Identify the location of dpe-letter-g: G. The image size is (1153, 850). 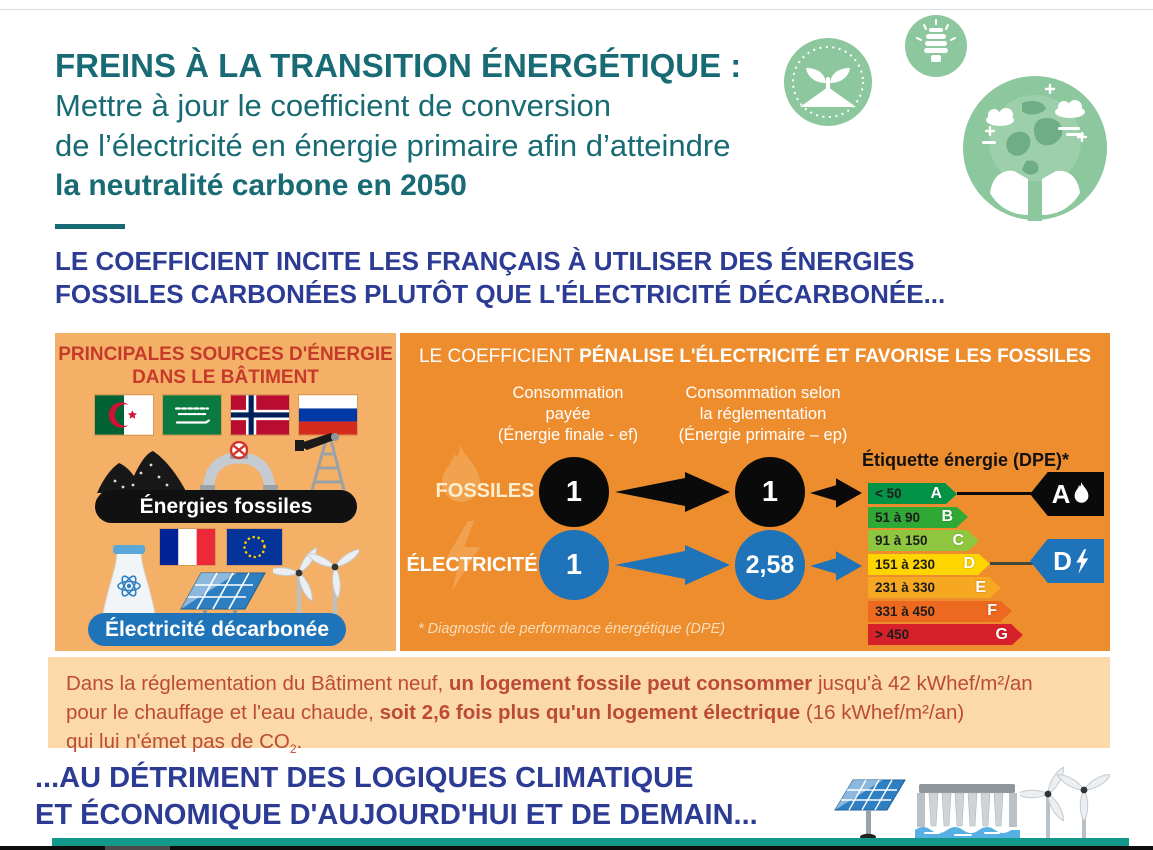
(1001, 634).